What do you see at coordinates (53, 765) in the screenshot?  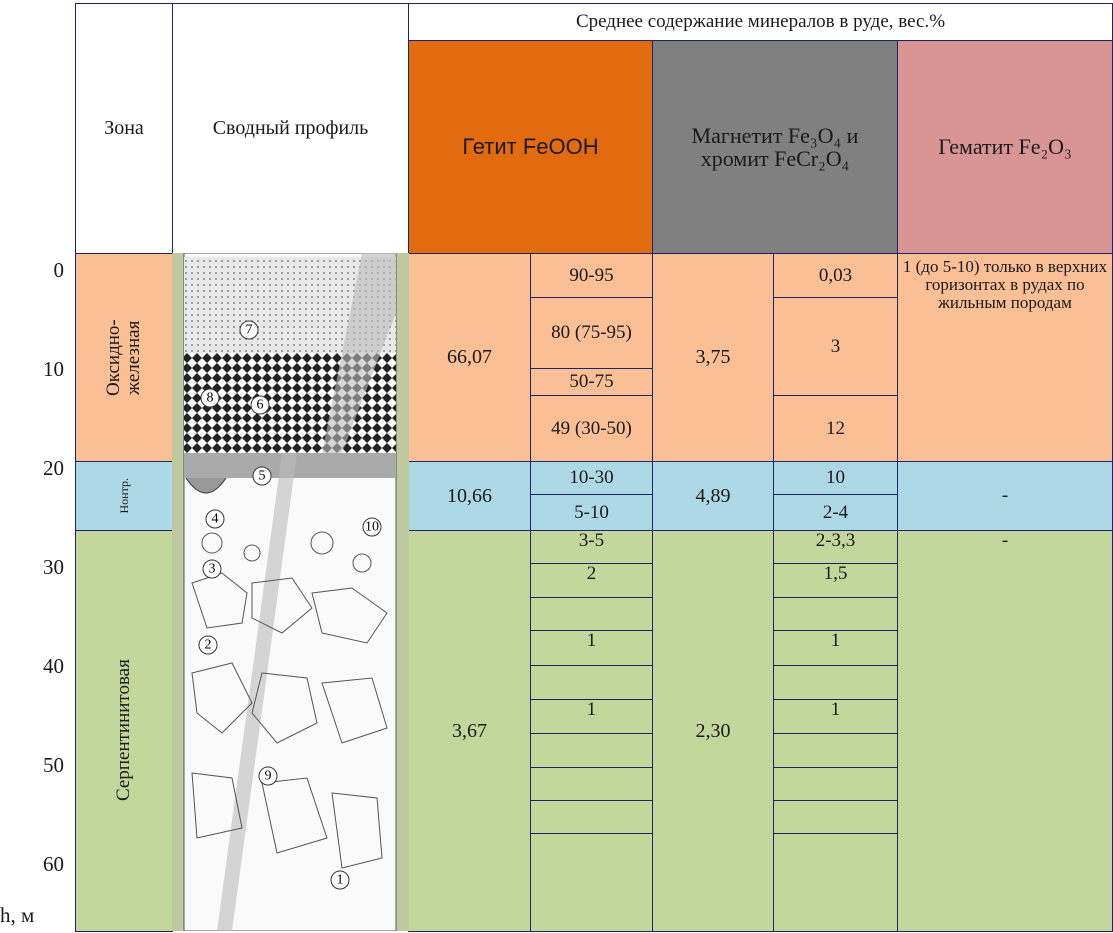 I see `depth-label: 50` at bounding box center [53, 765].